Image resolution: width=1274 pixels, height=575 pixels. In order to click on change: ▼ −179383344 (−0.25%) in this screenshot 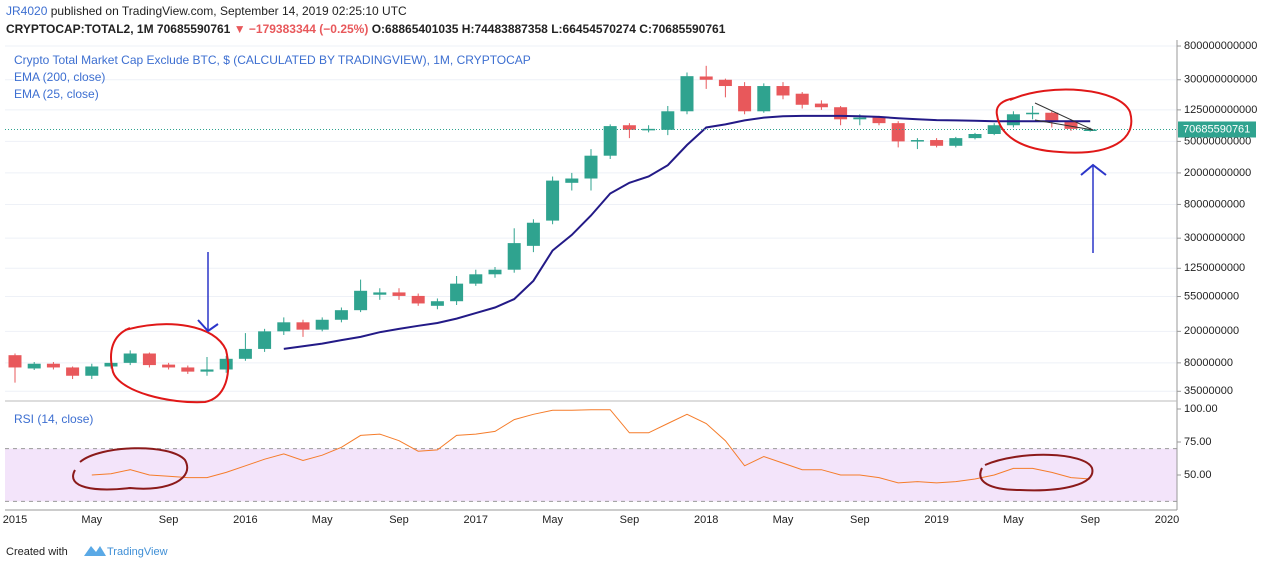, I will do `click(301, 29)`.